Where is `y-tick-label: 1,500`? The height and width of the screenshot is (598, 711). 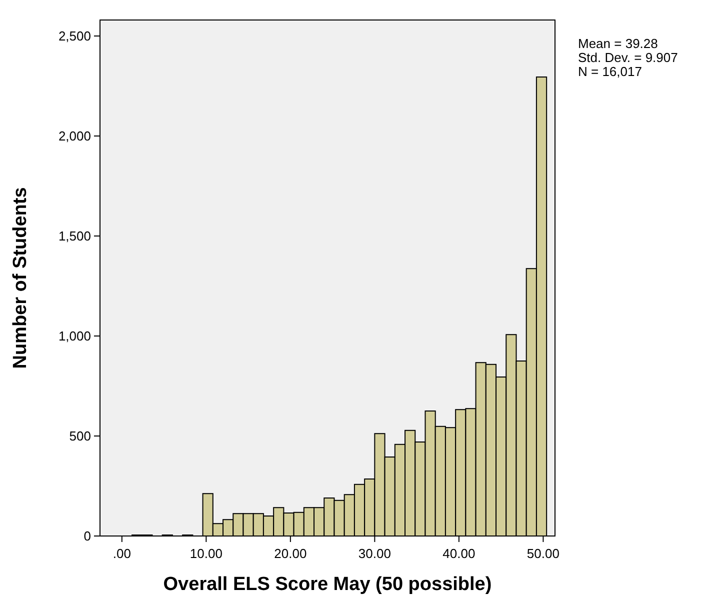
y-tick-label: 1,500 is located at coordinates (74, 236).